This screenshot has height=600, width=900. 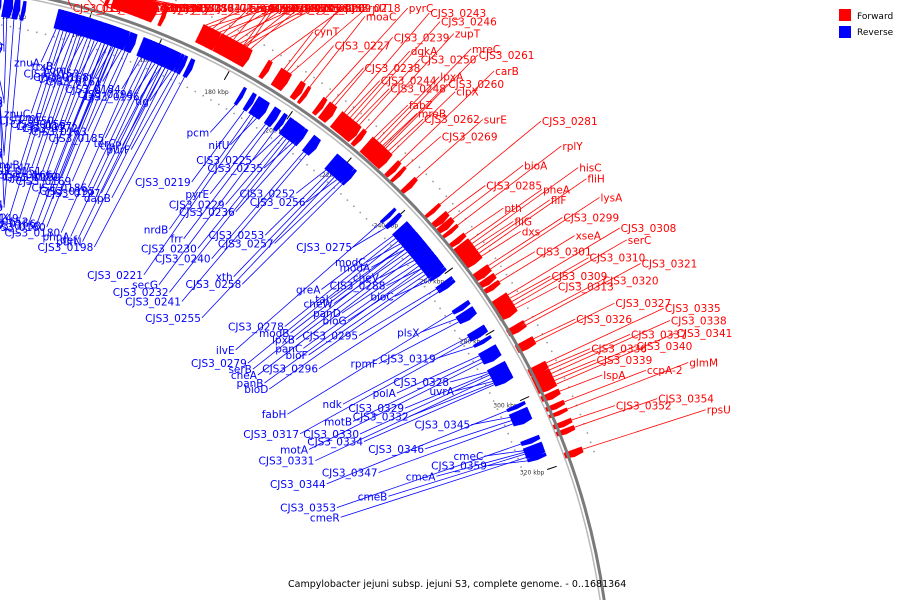 I want to click on gene-label-flif: fliF, so click(x=559, y=201).